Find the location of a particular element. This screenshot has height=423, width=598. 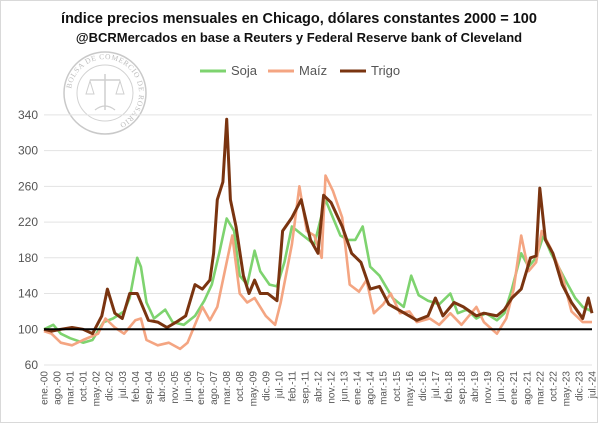

x-tick-label: jul.-03 is located at coordinates (123, 385).